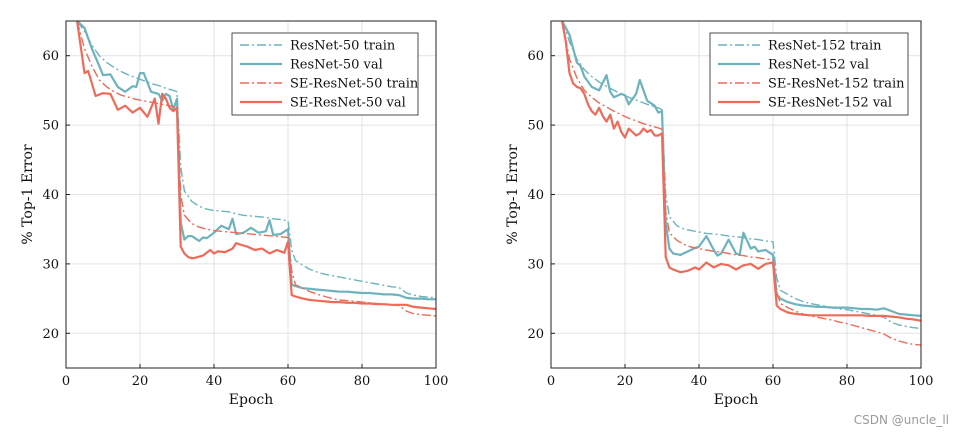 The height and width of the screenshot is (438, 959). What do you see at coordinates (836, 84) in the screenshot?
I see `legend-label: SE-ResNet-152 train` at bounding box center [836, 84].